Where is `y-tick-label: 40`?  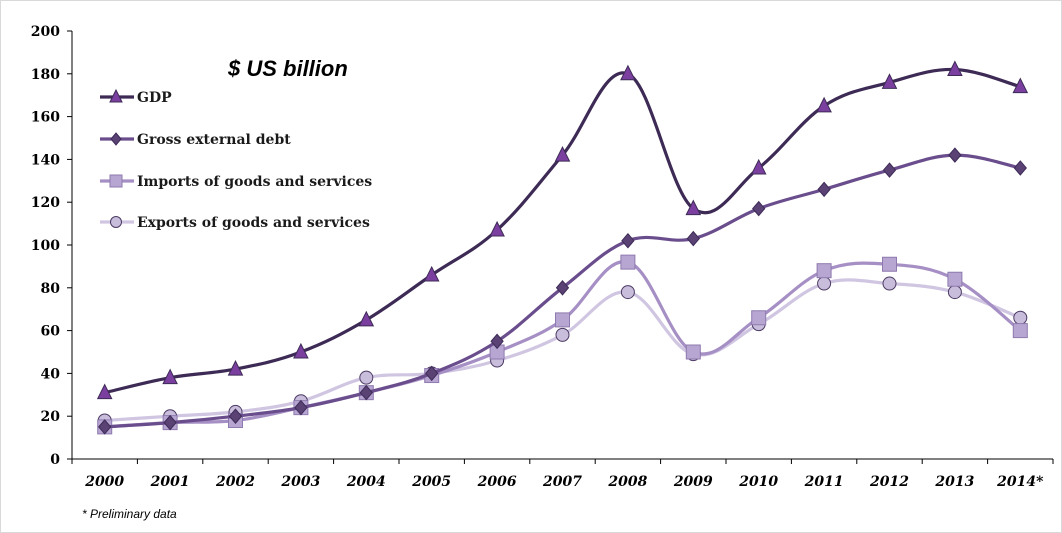
y-tick-label: 40 is located at coordinates (51, 374).